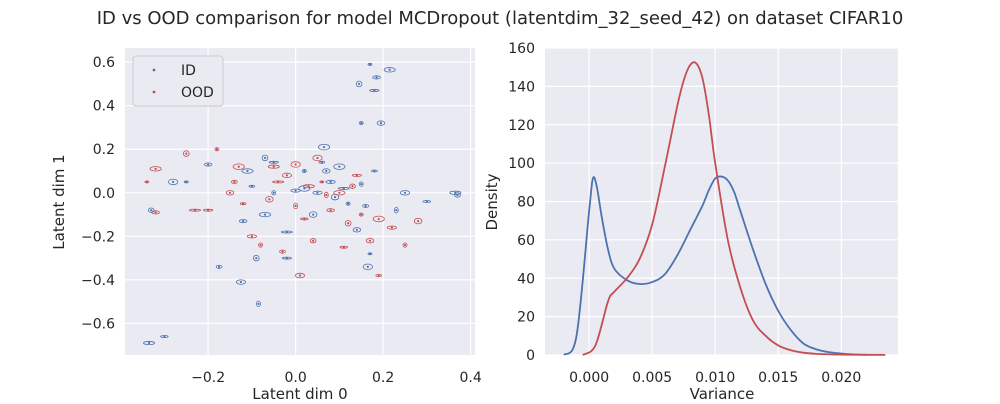 The width and height of the screenshot is (1000, 404). I want to click on density-x-tick-label: 0.020, so click(841, 378).